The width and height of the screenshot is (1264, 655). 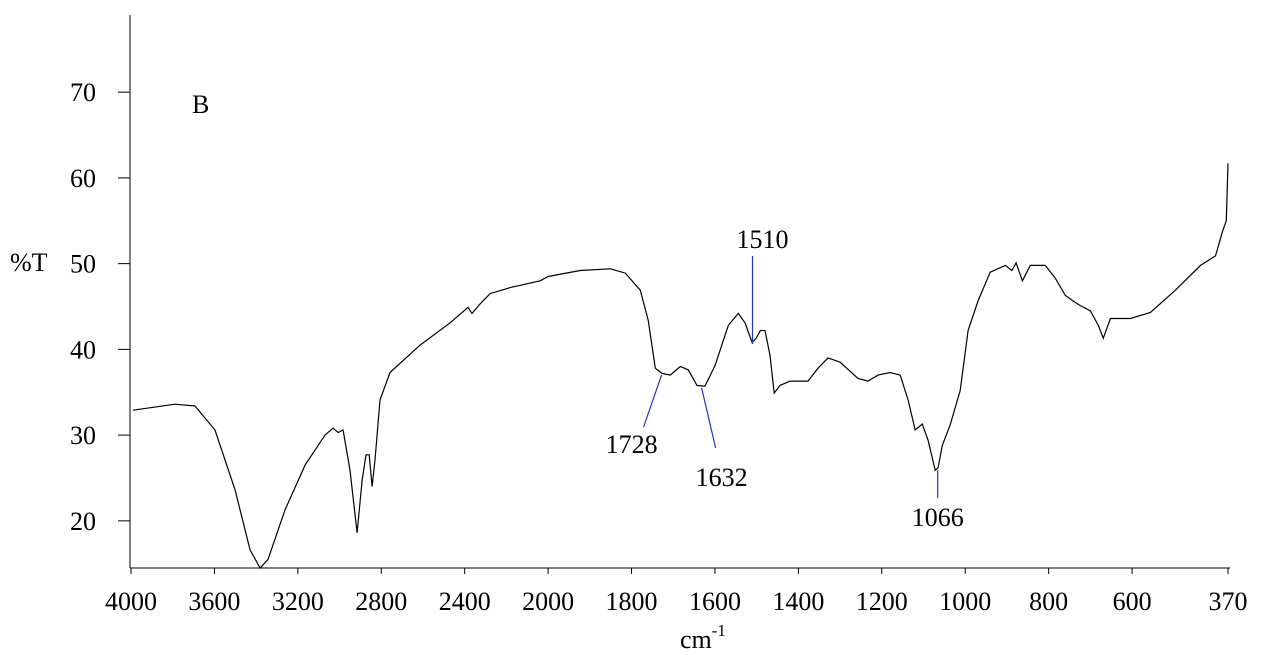 What do you see at coordinates (131, 601) in the screenshot?
I see `x-tick-label: 4000` at bounding box center [131, 601].